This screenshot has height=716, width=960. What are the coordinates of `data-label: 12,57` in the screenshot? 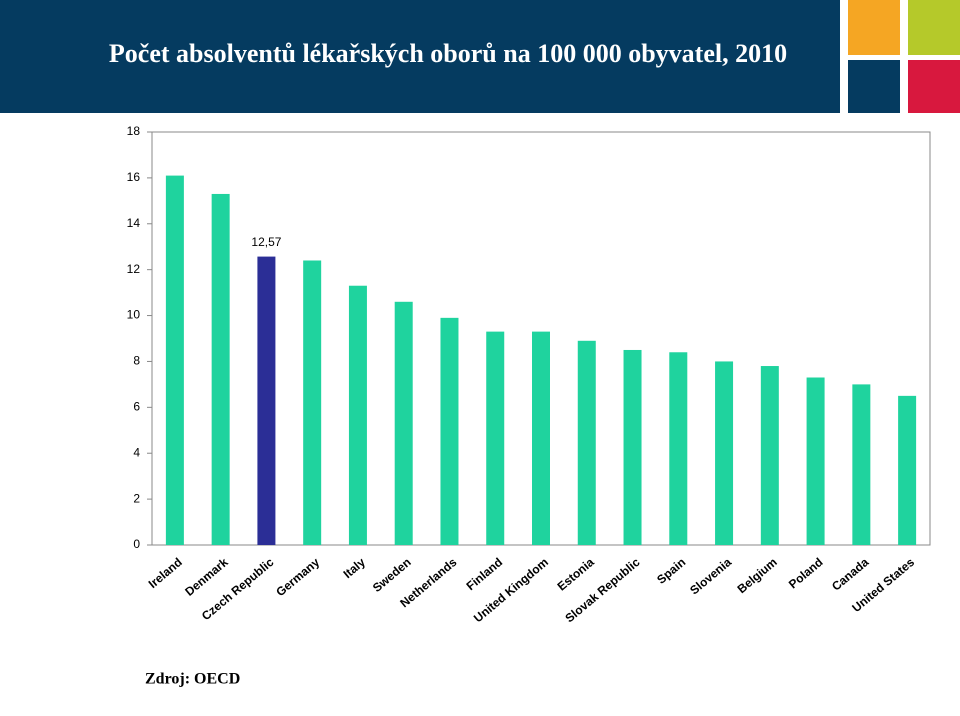 It's located at (266, 242).